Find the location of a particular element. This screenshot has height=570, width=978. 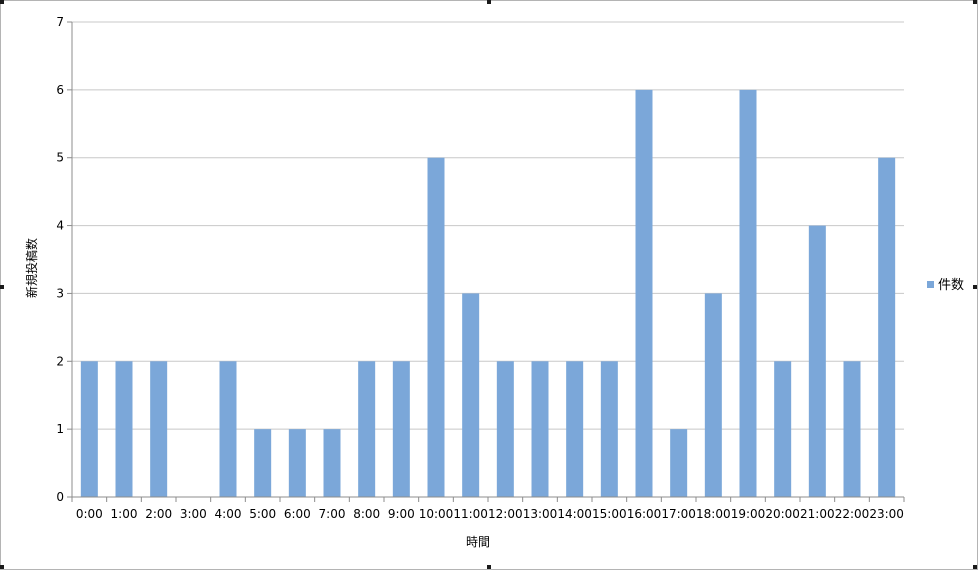

legend: 件数 is located at coordinates (945, 285).